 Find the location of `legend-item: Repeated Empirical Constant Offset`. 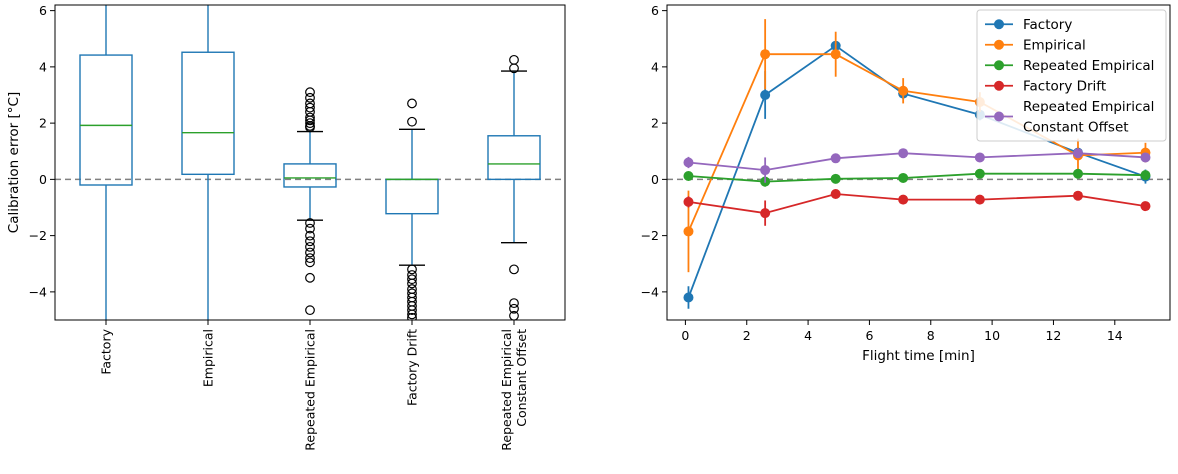

legend-item: Repeated Empirical Constant Offset is located at coordinates (1069, 117).